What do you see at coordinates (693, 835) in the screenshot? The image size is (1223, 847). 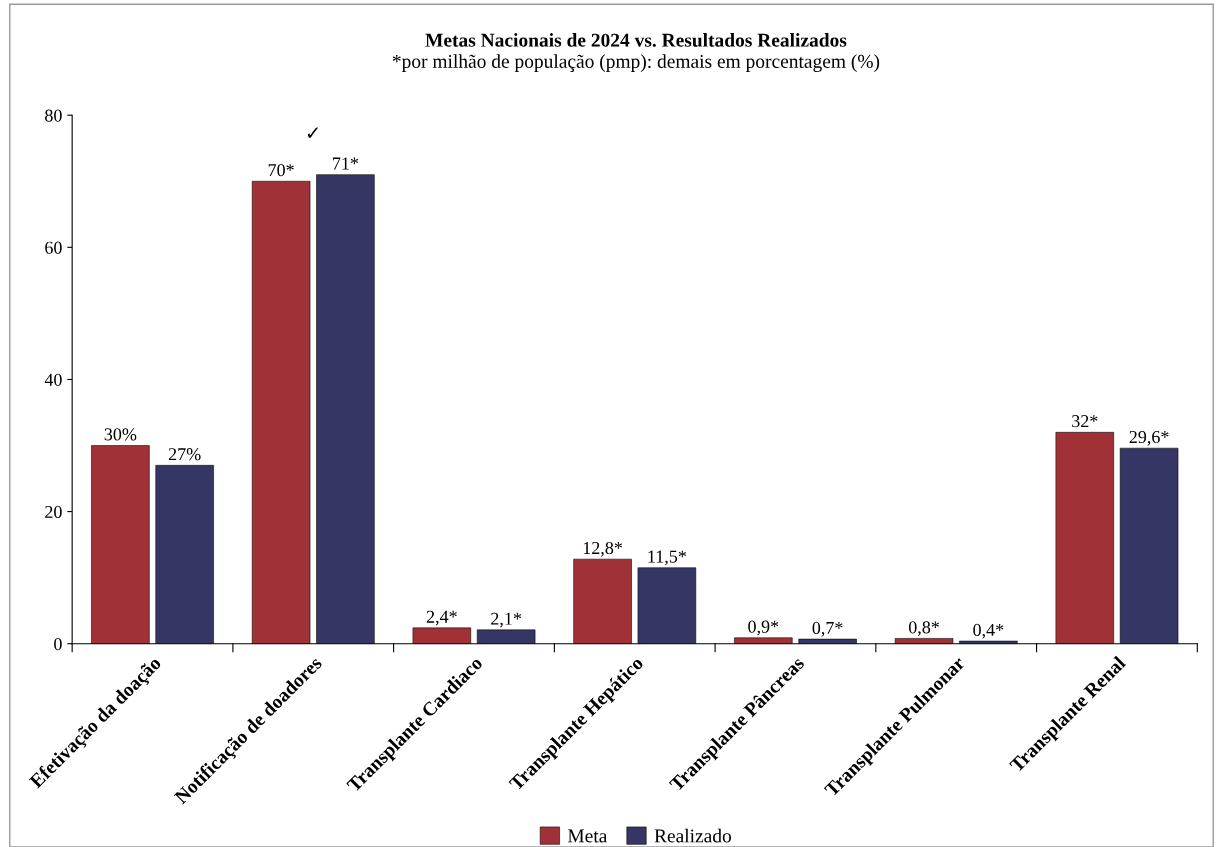 I see `legend-label: Realizado` at bounding box center [693, 835].